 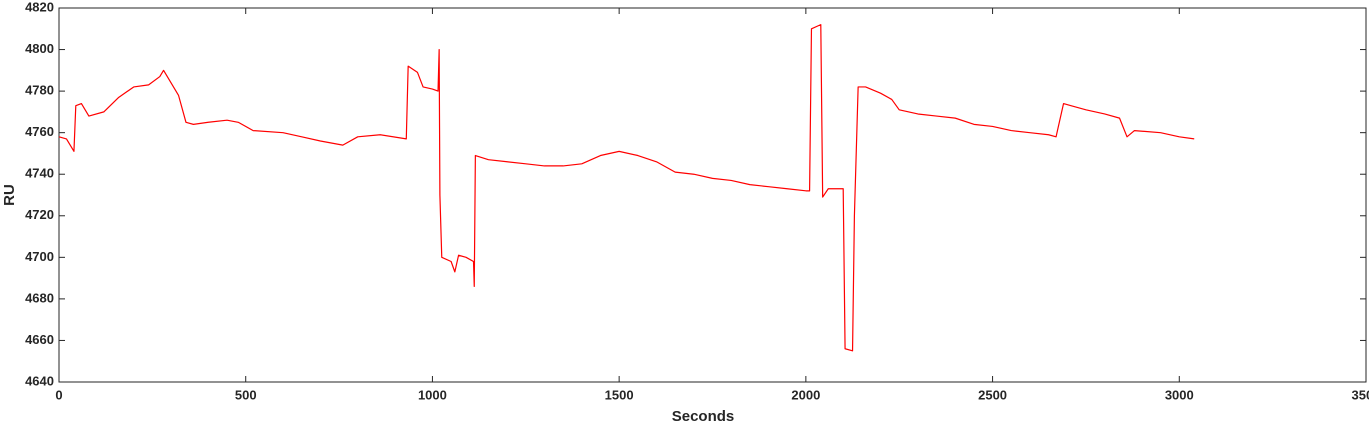 What do you see at coordinates (703, 416) in the screenshot?
I see `x-axis-label: Seconds` at bounding box center [703, 416].